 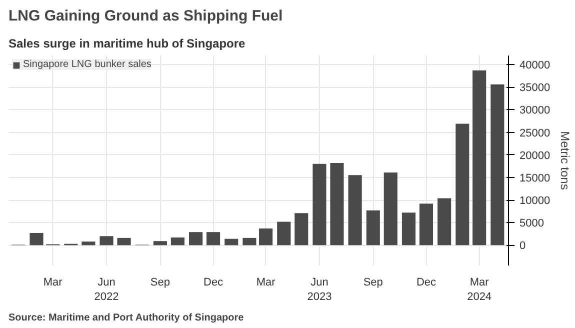 What do you see at coordinates (145, 16) in the screenshot?
I see `chart-title: LNG Gaining Ground as Shipping Fuel` at bounding box center [145, 16].